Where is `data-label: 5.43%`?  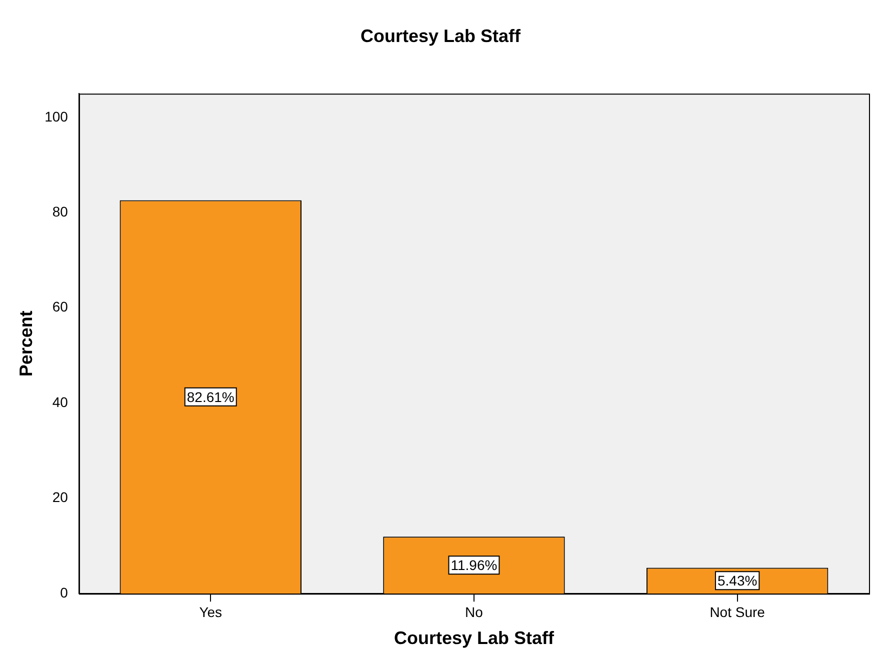 data-label: 5.43% is located at coordinates (737, 580).